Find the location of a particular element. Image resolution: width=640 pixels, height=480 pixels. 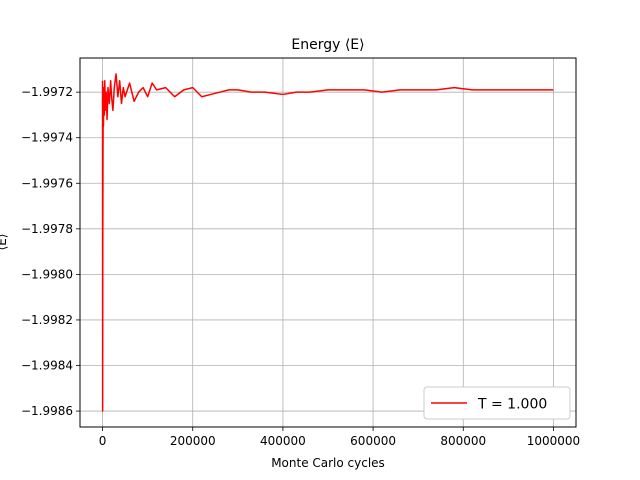

x-tick-label: 800000 is located at coordinates (463, 441).